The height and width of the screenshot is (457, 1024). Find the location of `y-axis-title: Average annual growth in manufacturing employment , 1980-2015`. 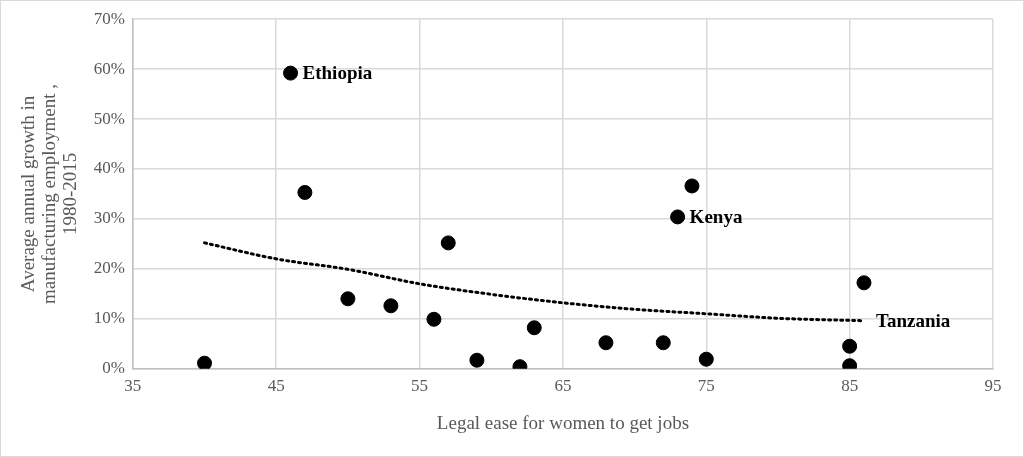

y-axis-title: Average annual growth in manufacturing employment , 1980-2015 is located at coordinates (49, 193).